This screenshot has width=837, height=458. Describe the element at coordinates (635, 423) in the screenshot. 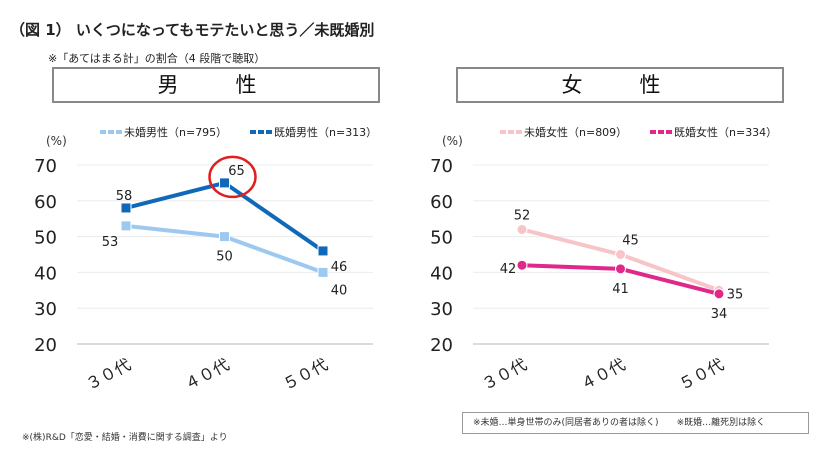

I see `definition-note: ※未婚…単身世帯のみ(同居者ありの者は除く) ※既婚…離死別は除く` at that location.